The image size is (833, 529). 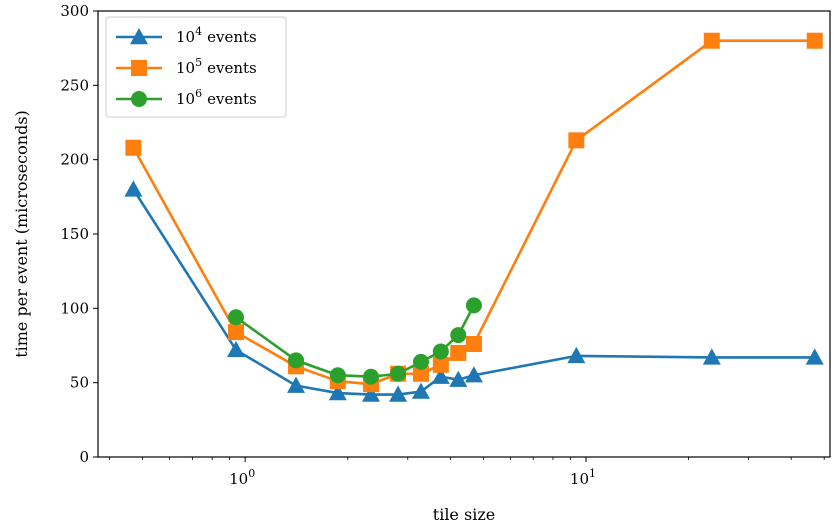 I want to click on x-axis-label: tile size, so click(x=464, y=514).